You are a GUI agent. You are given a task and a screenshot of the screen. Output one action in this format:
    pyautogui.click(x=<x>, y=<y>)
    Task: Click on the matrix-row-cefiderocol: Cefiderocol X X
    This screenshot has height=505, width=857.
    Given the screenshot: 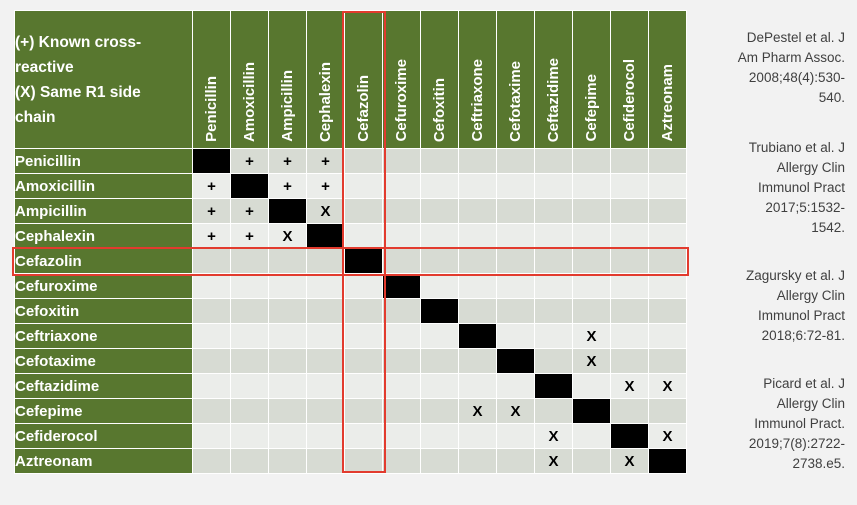 What is the action you would take?
    pyautogui.click(x=350, y=436)
    